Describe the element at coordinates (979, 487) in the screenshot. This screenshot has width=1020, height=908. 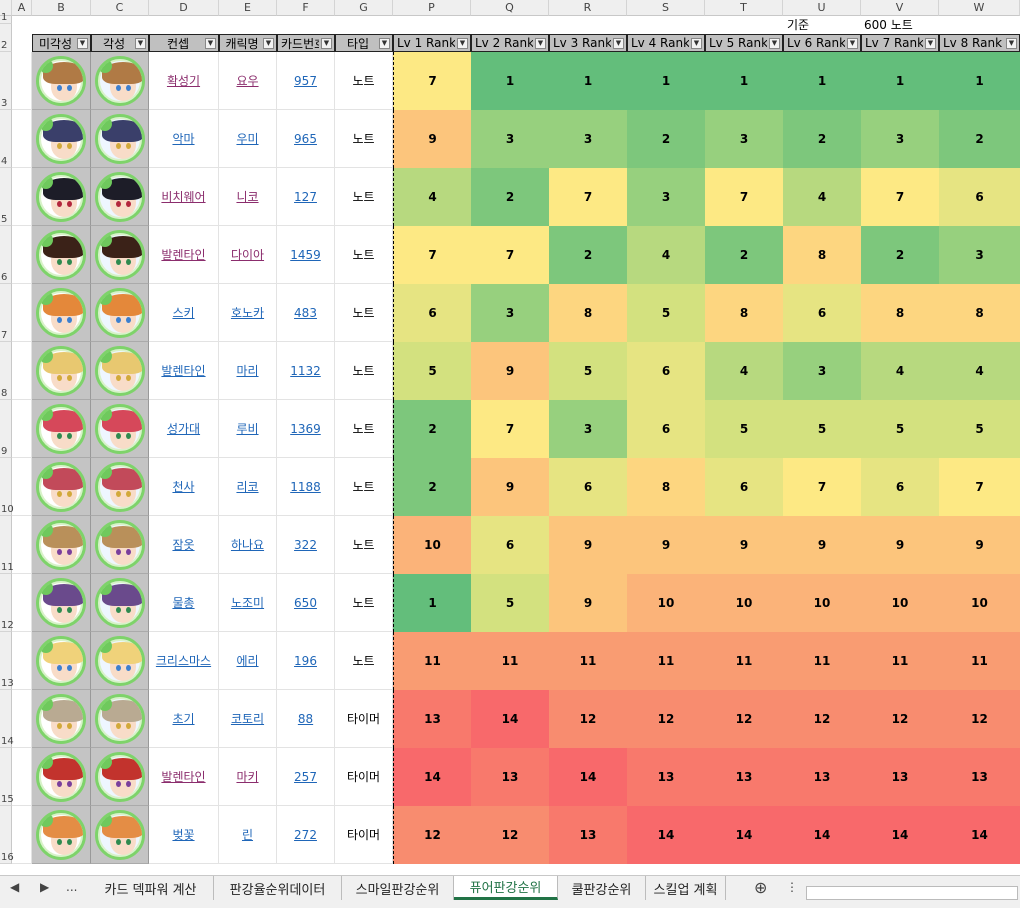
I see `rank-cell: 7` at that location.